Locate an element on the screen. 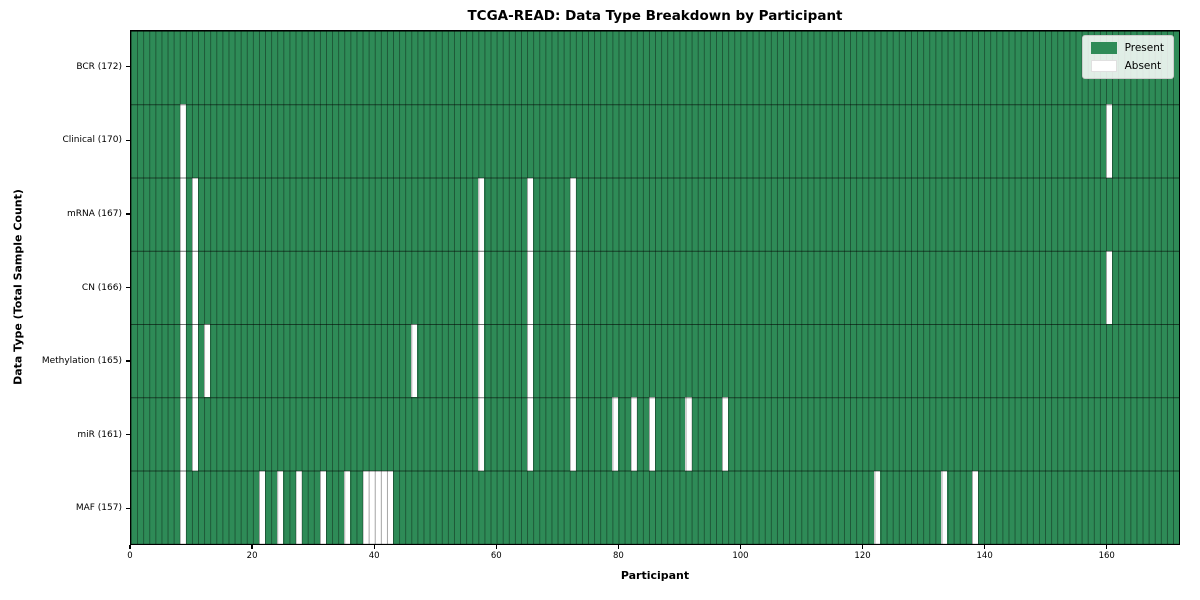 This screenshot has width=1200, height=600. legend-item-absent: Absent is located at coordinates (1127, 66).